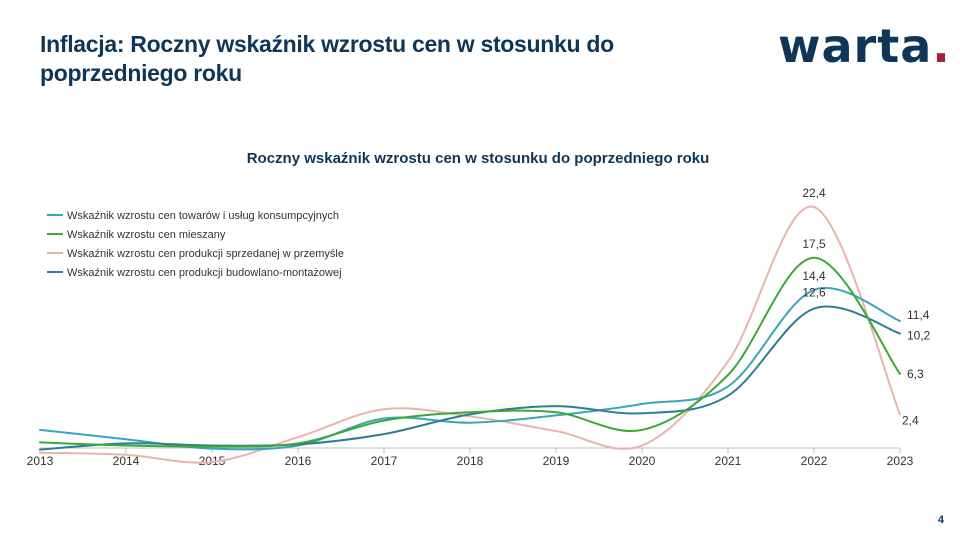 This screenshot has height=540, width=960. I want to click on legend-item-label: Wskaźnik wzrostu cen mieszany, so click(146, 235).